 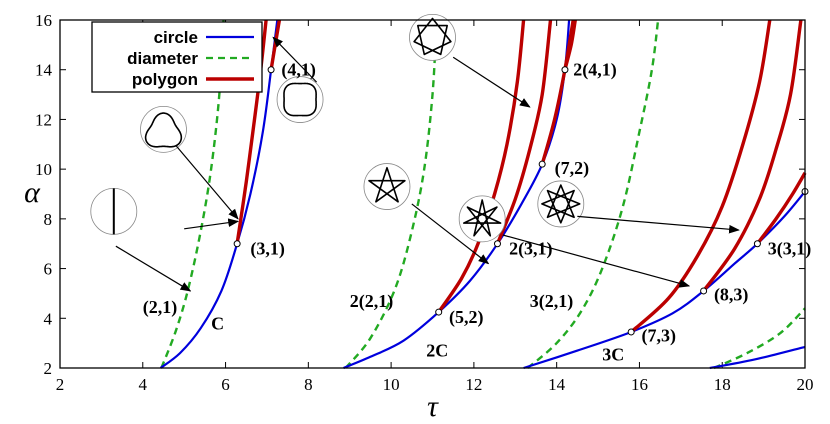 I want to click on y-tick-label: 12, so click(x=43, y=119).